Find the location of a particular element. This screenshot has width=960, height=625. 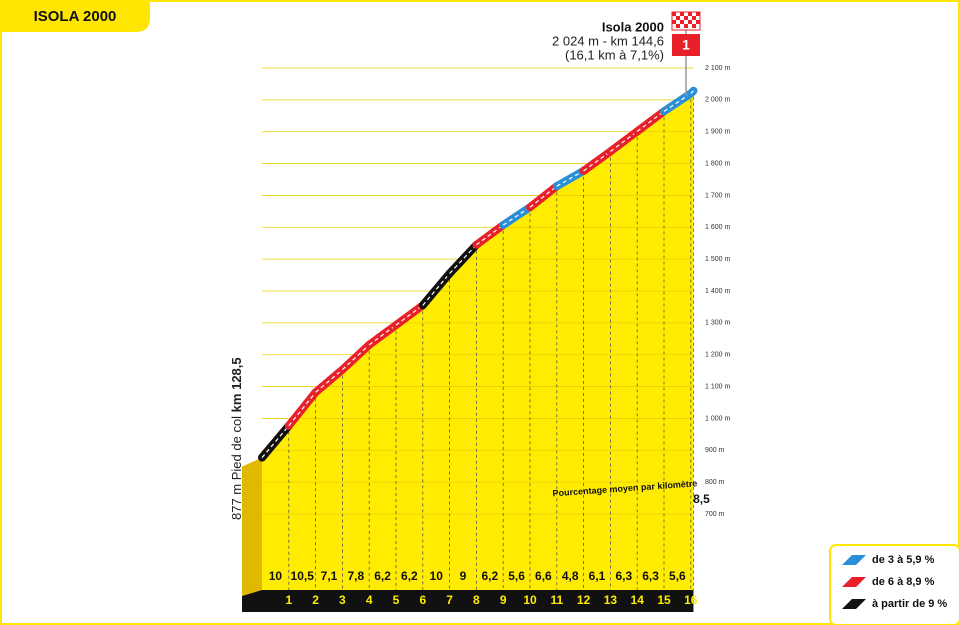

km-label: 13 is located at coordinates (611, 600).